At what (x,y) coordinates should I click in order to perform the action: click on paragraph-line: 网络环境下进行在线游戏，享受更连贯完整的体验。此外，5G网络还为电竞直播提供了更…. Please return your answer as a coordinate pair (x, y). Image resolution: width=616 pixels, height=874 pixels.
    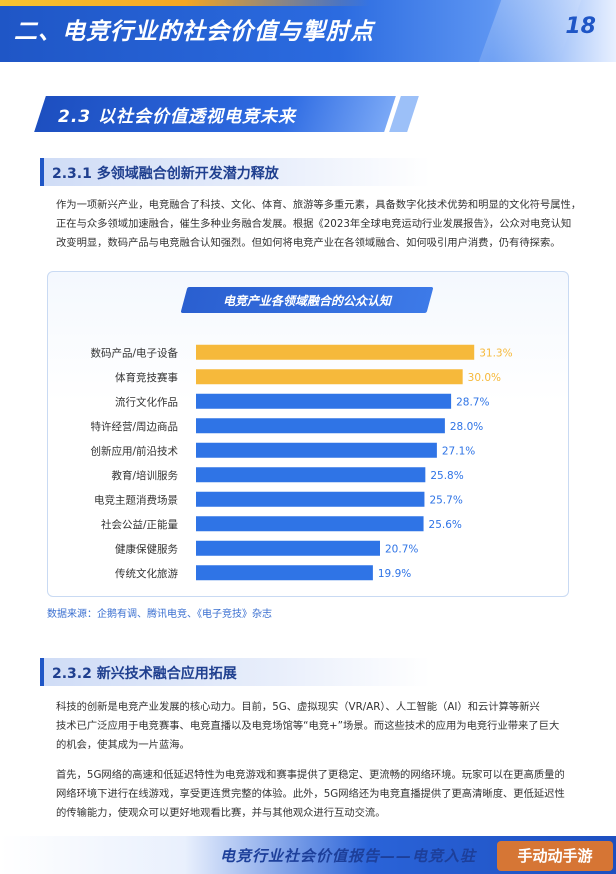
    Looking at the image, I should click on (310, 794).